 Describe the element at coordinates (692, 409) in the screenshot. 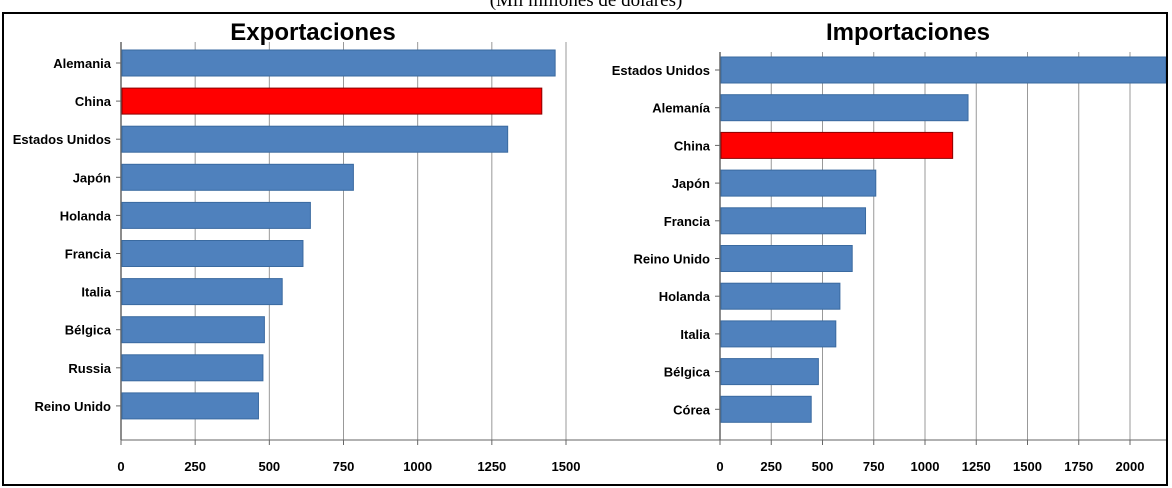

I see `category-label: Córea` at that location.